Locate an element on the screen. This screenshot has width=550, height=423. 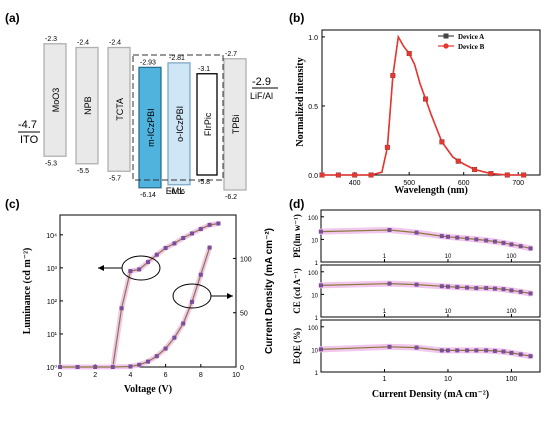
b-ytick-label: 0.0 is located at coordinates (313, 176).